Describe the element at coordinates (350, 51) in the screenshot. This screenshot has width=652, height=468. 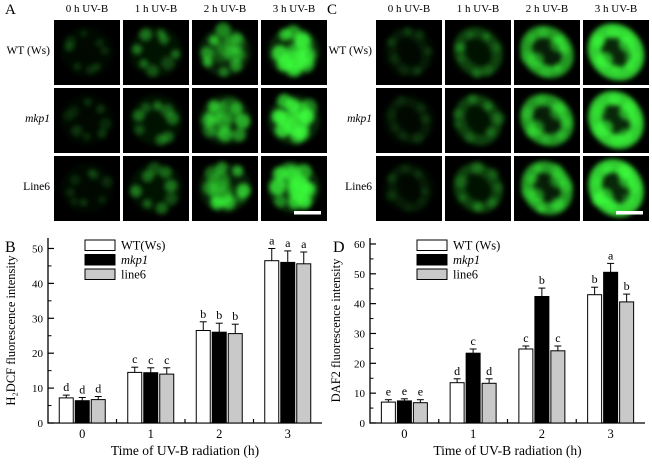
I see `panel-c-row-label-wt: WT (Ws)` at that location.